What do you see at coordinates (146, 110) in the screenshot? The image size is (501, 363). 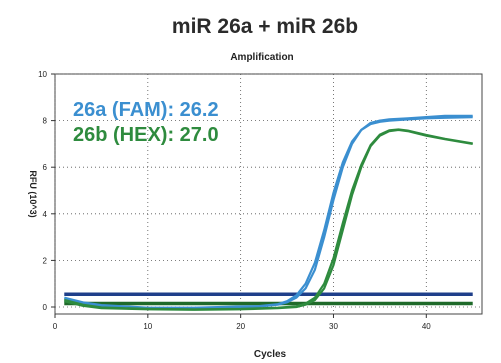 I see `annotation-26a: 26a (FAM): 26.2` at bounding box center [146, 110].